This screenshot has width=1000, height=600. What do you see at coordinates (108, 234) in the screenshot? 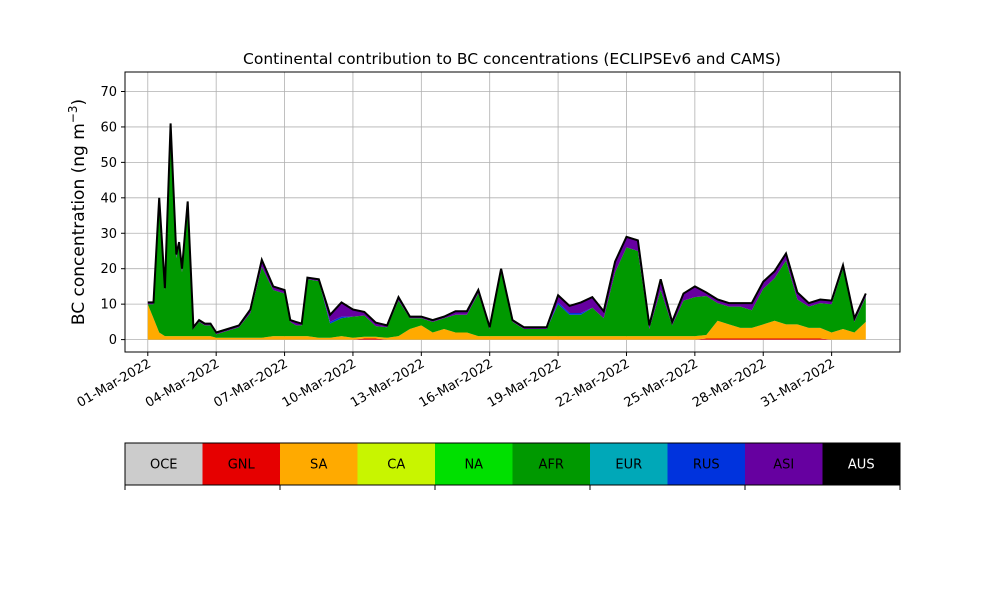
I see `y-tick-label: 30` at bounding box center [108, 234].